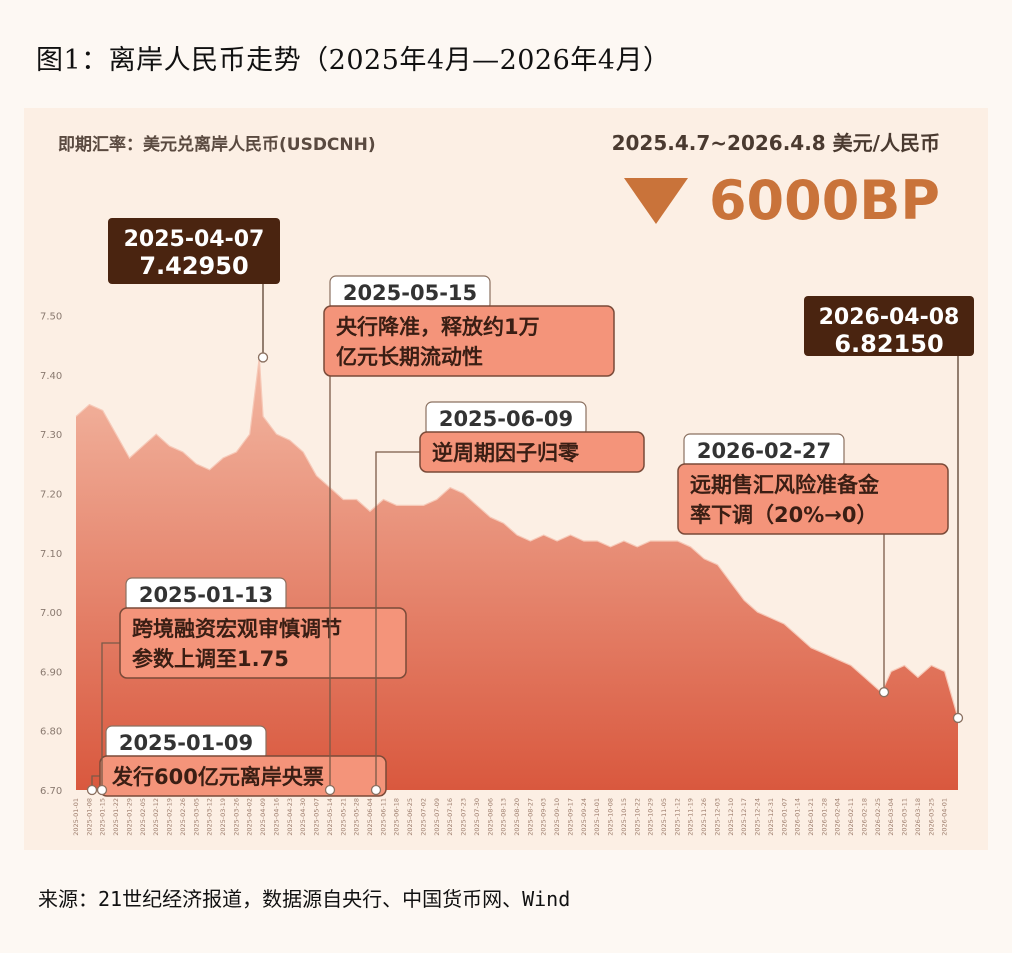 Image resolution: width=1012 pixels, height=953 pixels. Describe the element at coordinates (878, 817) in the screenshot. I see `x-tick-label: 2026-02-25` at that location.